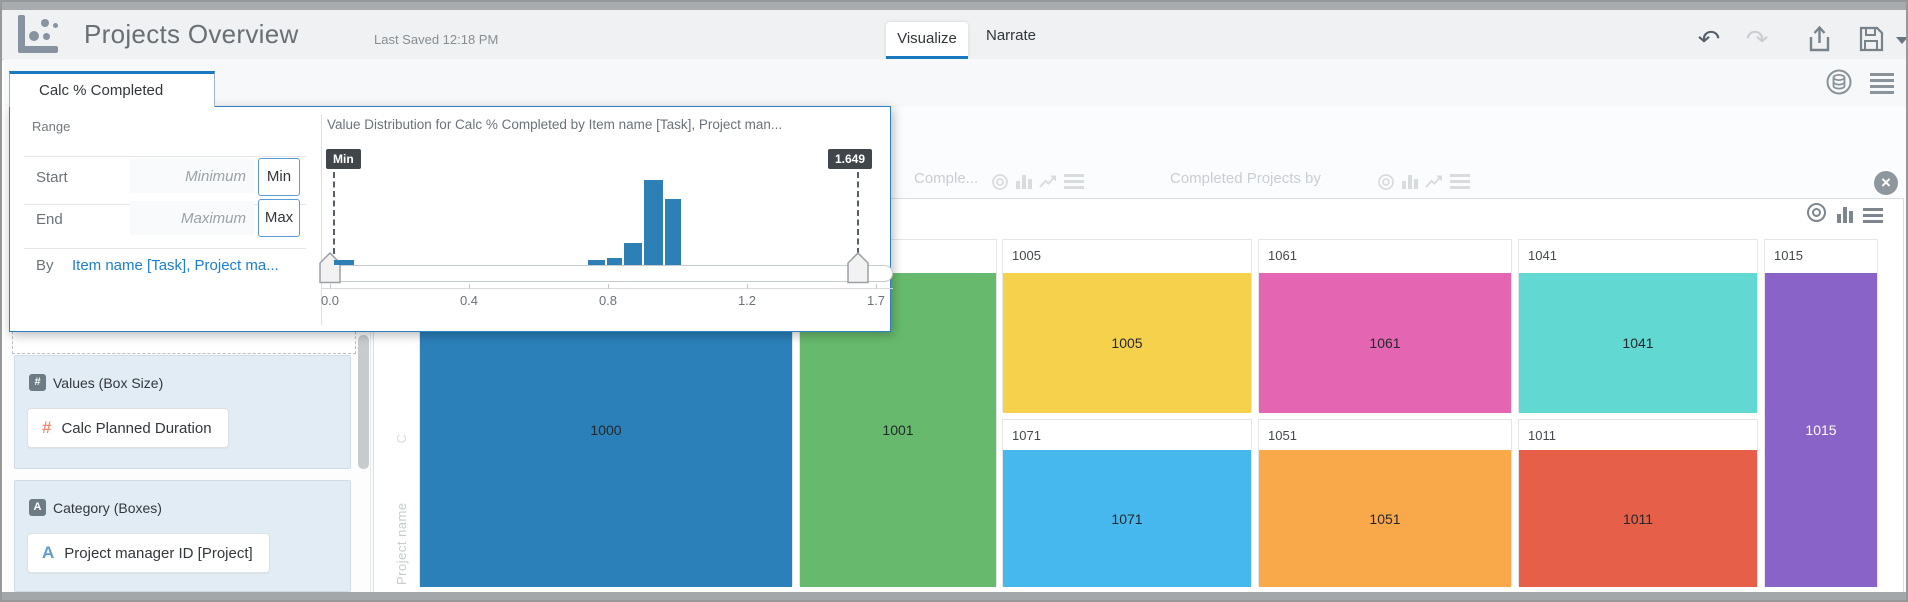 The height and width of the screenshot is (602, 1908). I want to click on background-chart-title-right: Completed Projects by, so click(1245, 178).